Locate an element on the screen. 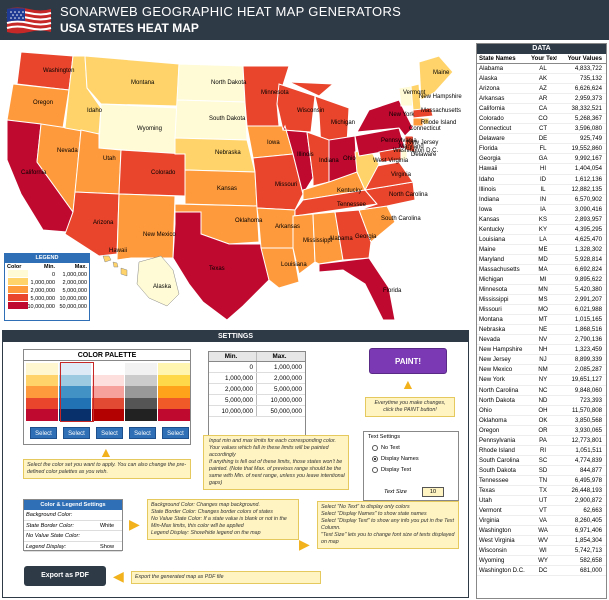 This screenshot has width=609, height=600. state-text-cell: CT is located at coordinates (543, 129).